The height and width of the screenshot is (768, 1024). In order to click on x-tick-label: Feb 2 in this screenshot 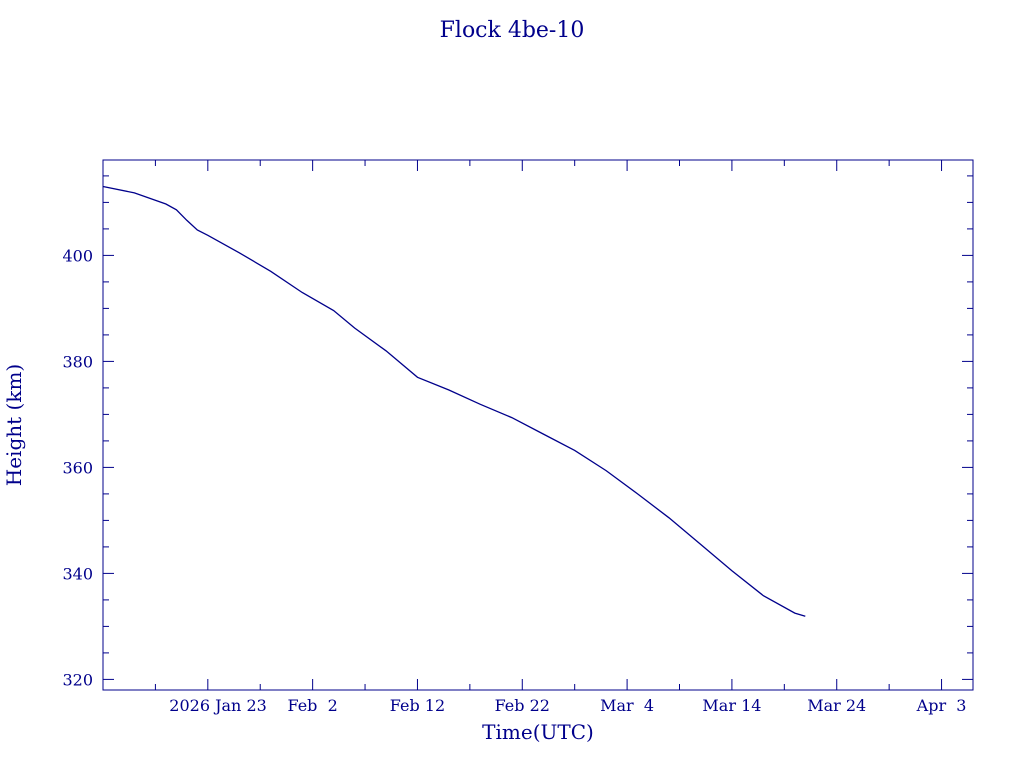, I will do `click(312, 705)`.